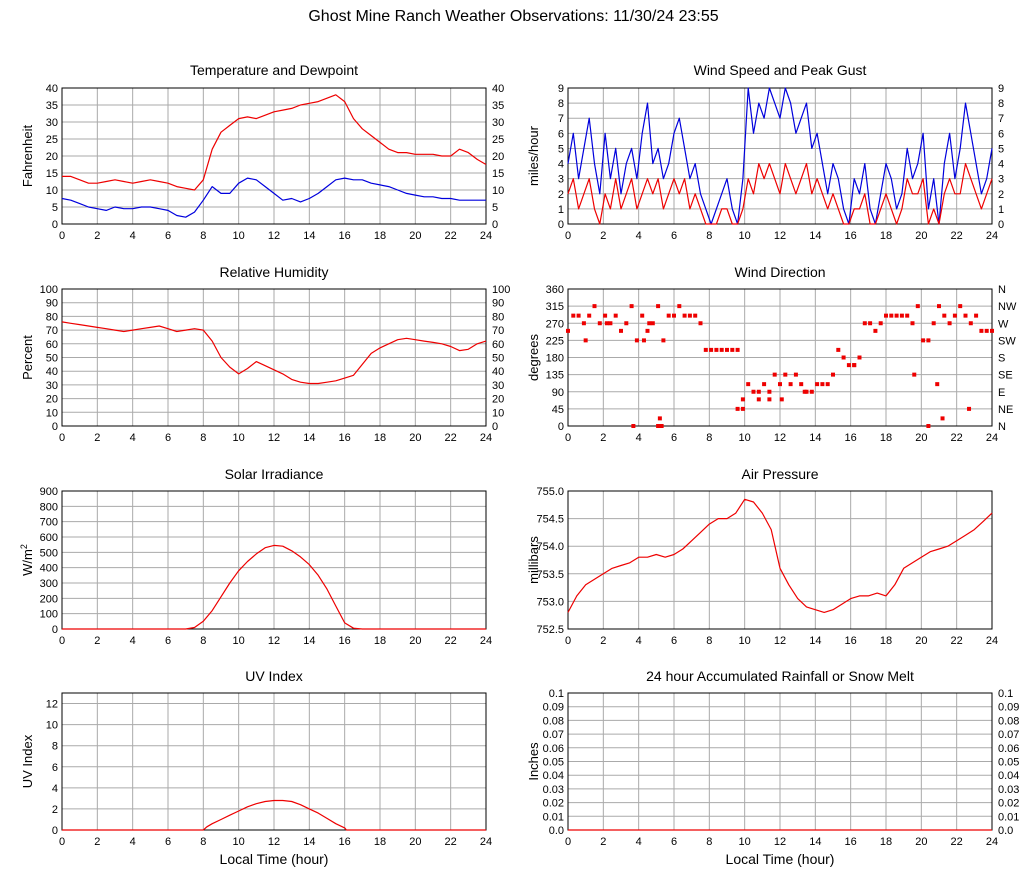 This screenshot has width=1027, height=878. What do you see at coordinates (553, 721) in the screenshot?
I see `y-tick-label: 0.08` at bounding box center [553, 721].